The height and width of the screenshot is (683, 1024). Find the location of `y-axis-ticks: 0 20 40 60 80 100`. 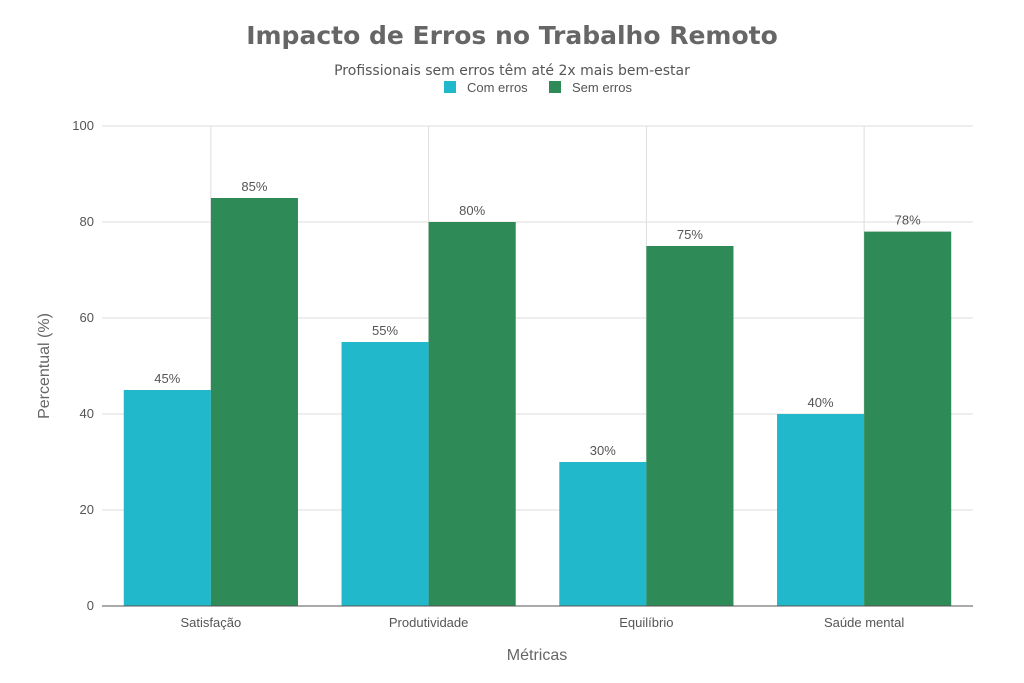

y-axis-ticks: 0 20 40 60 80 100 is located at coordinates (83, 365).